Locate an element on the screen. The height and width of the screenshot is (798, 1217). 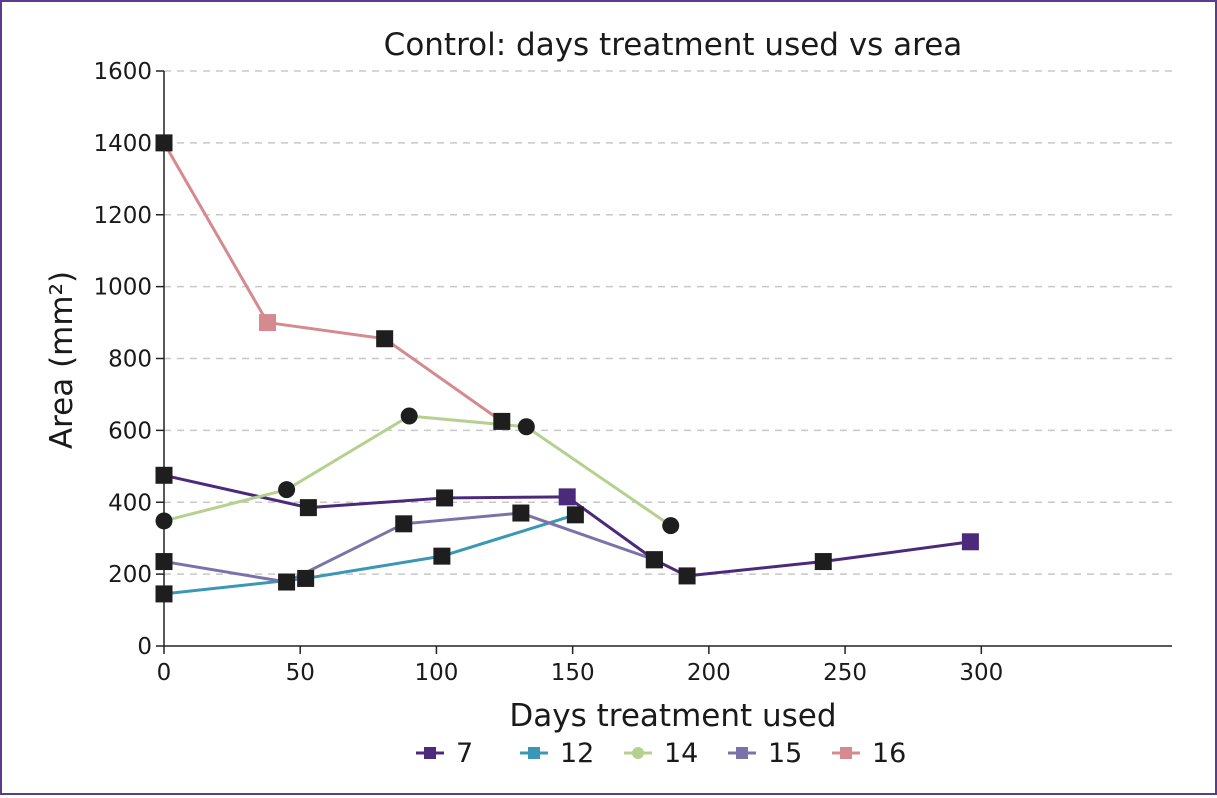
y-tick-label-1600: 1600 is located at coordinates (122, 72).